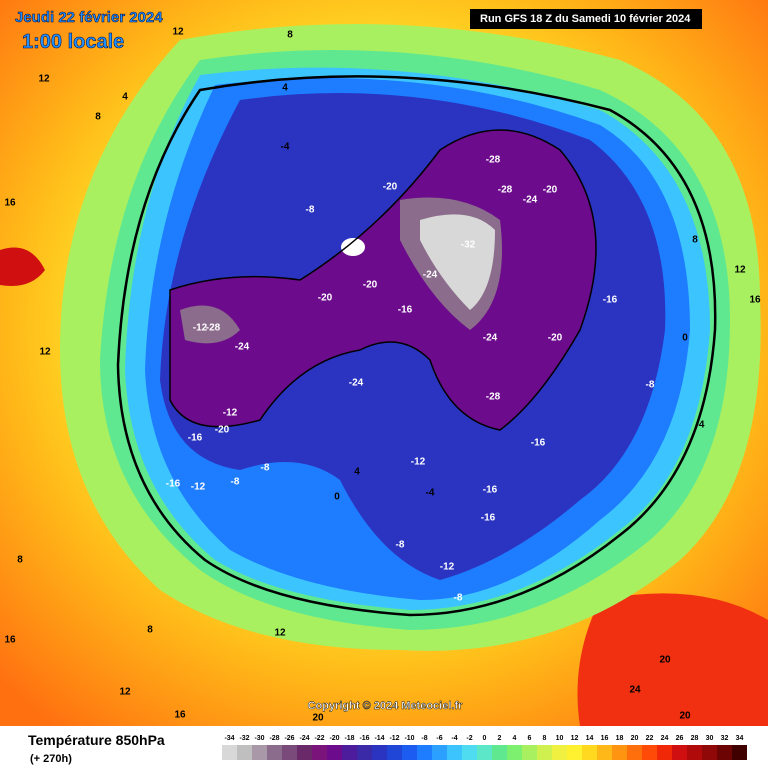 Image resolution: width=768 pixels, height=768 pixels. What do you see at coordinates (695, 738) in the screenshot?
I see `colorbar-label: 28` at bounding box center [695, 738].